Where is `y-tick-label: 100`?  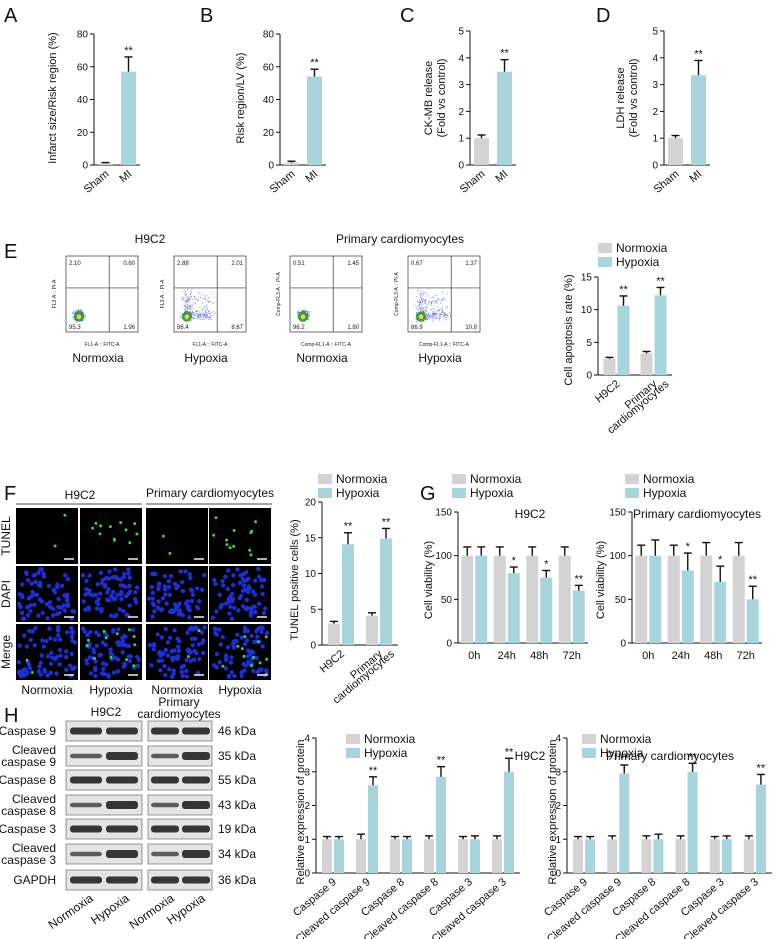
y-tick-label: 100 is located at coordinates (617, 556).